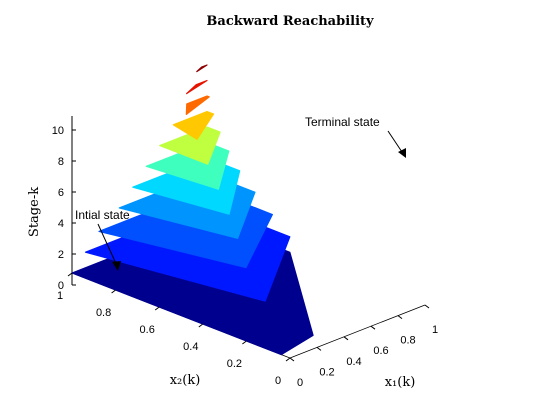  What do you see at coordinates (326, 372) in the screenshot?
I see `x1-tick-label: 0.2` at bounding box center [326, 372].